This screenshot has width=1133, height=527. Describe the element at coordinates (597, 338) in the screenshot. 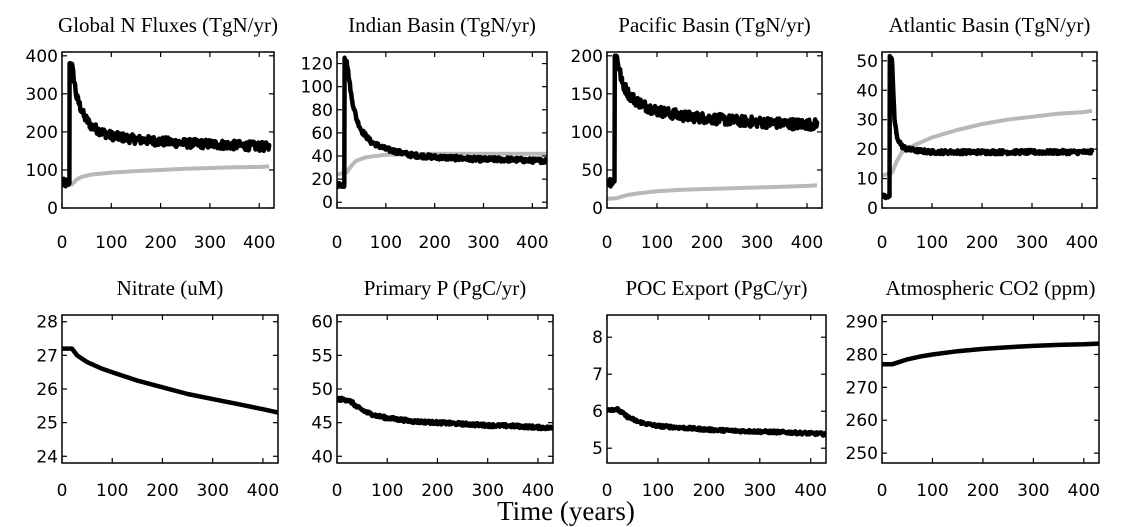

I see `y-tick-label: 8` at that location.